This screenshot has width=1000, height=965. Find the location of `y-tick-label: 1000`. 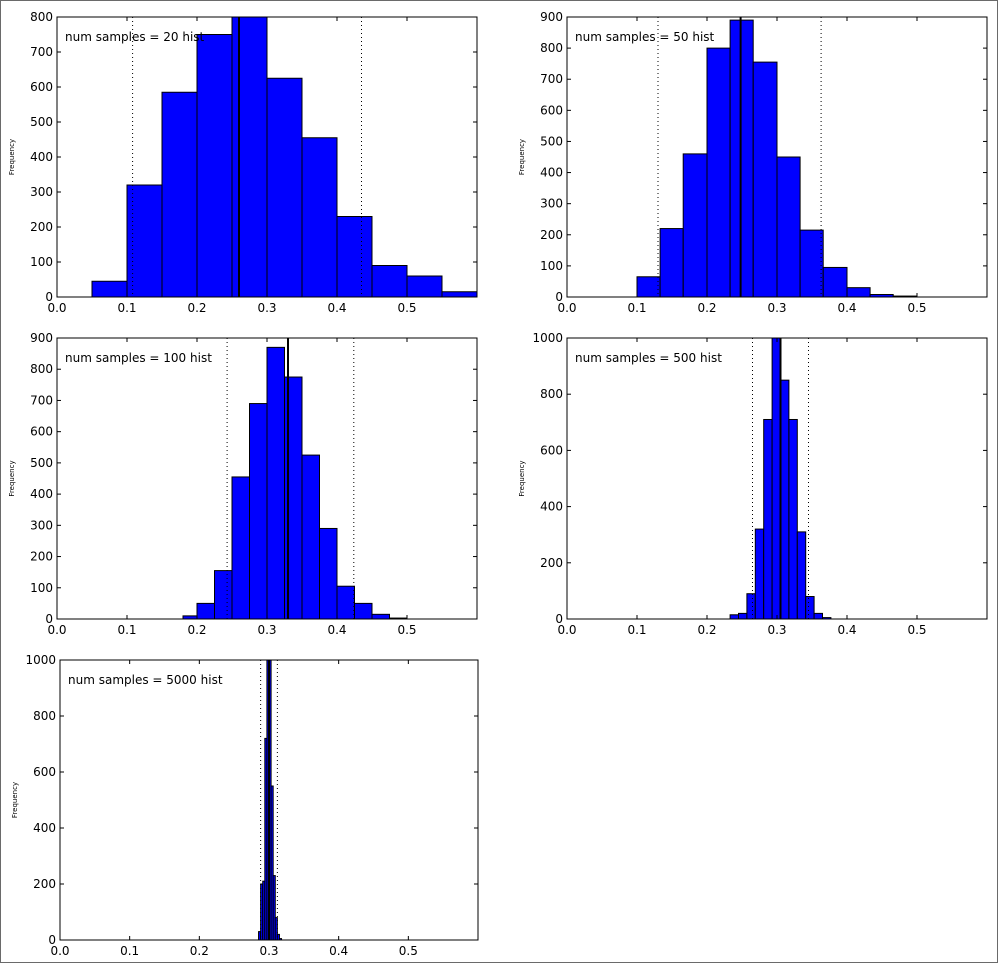

y-tick-label: 1000 is located at coordinates (547, 338).